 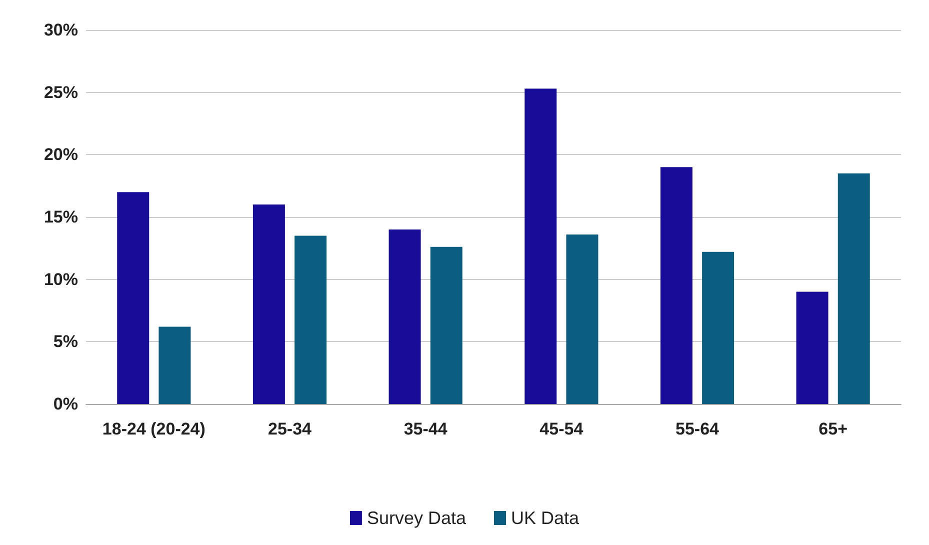 What do you see at coordinates (61, 279) in the screenshot?
I see `y-tick-label: 10%` at bounding box center [61, 279].